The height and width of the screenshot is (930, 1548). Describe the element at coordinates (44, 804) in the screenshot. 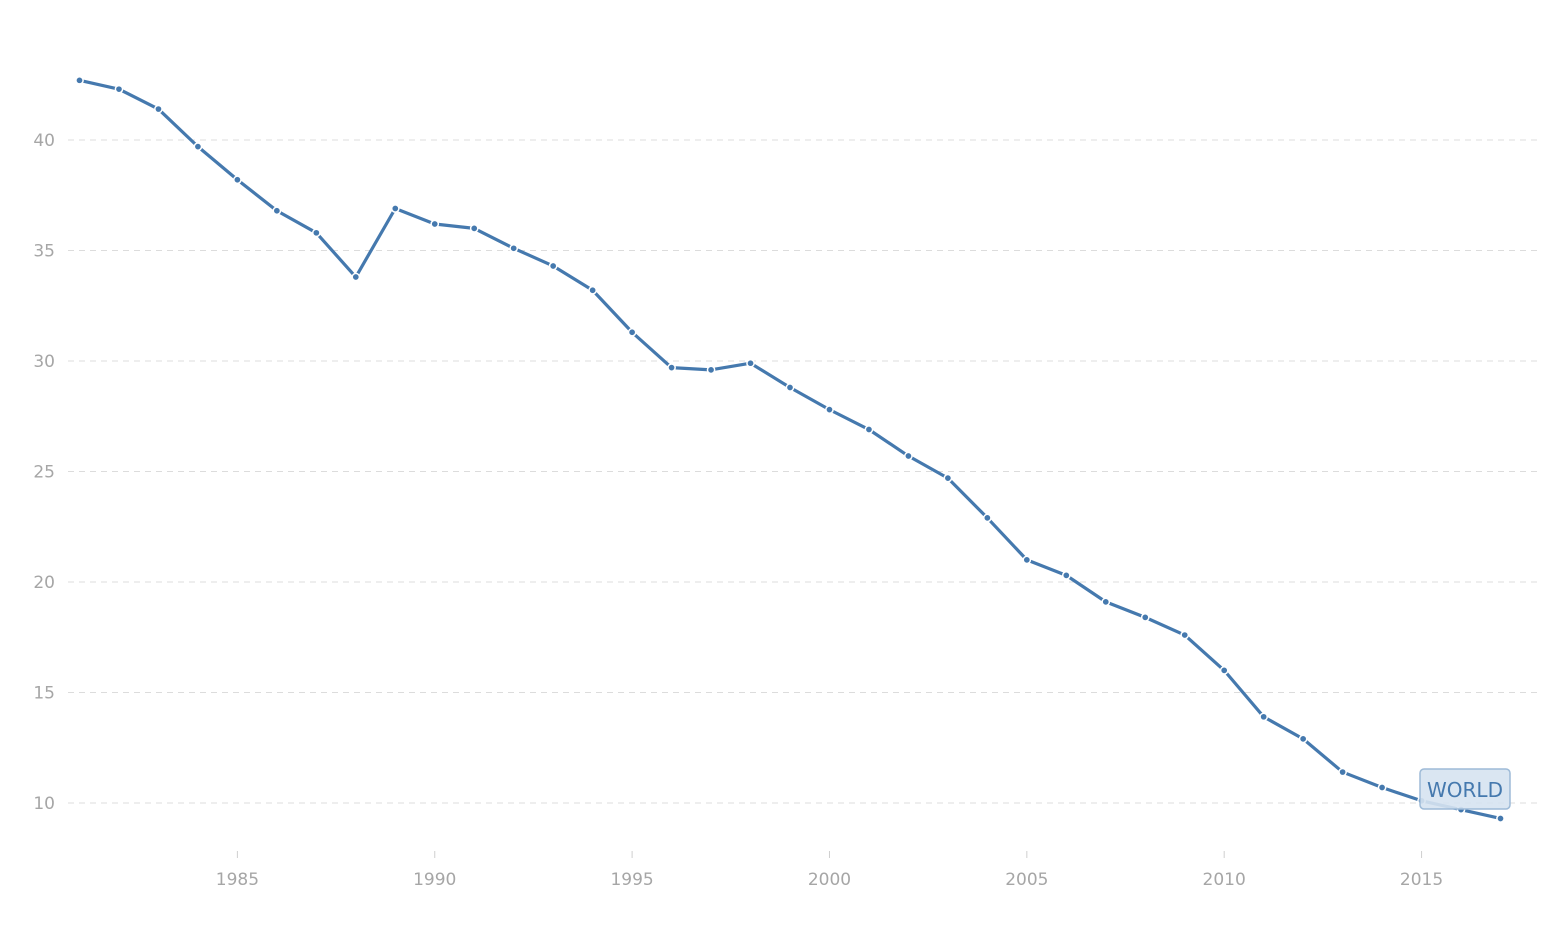

I see `y-tick-label: 10` at that location.